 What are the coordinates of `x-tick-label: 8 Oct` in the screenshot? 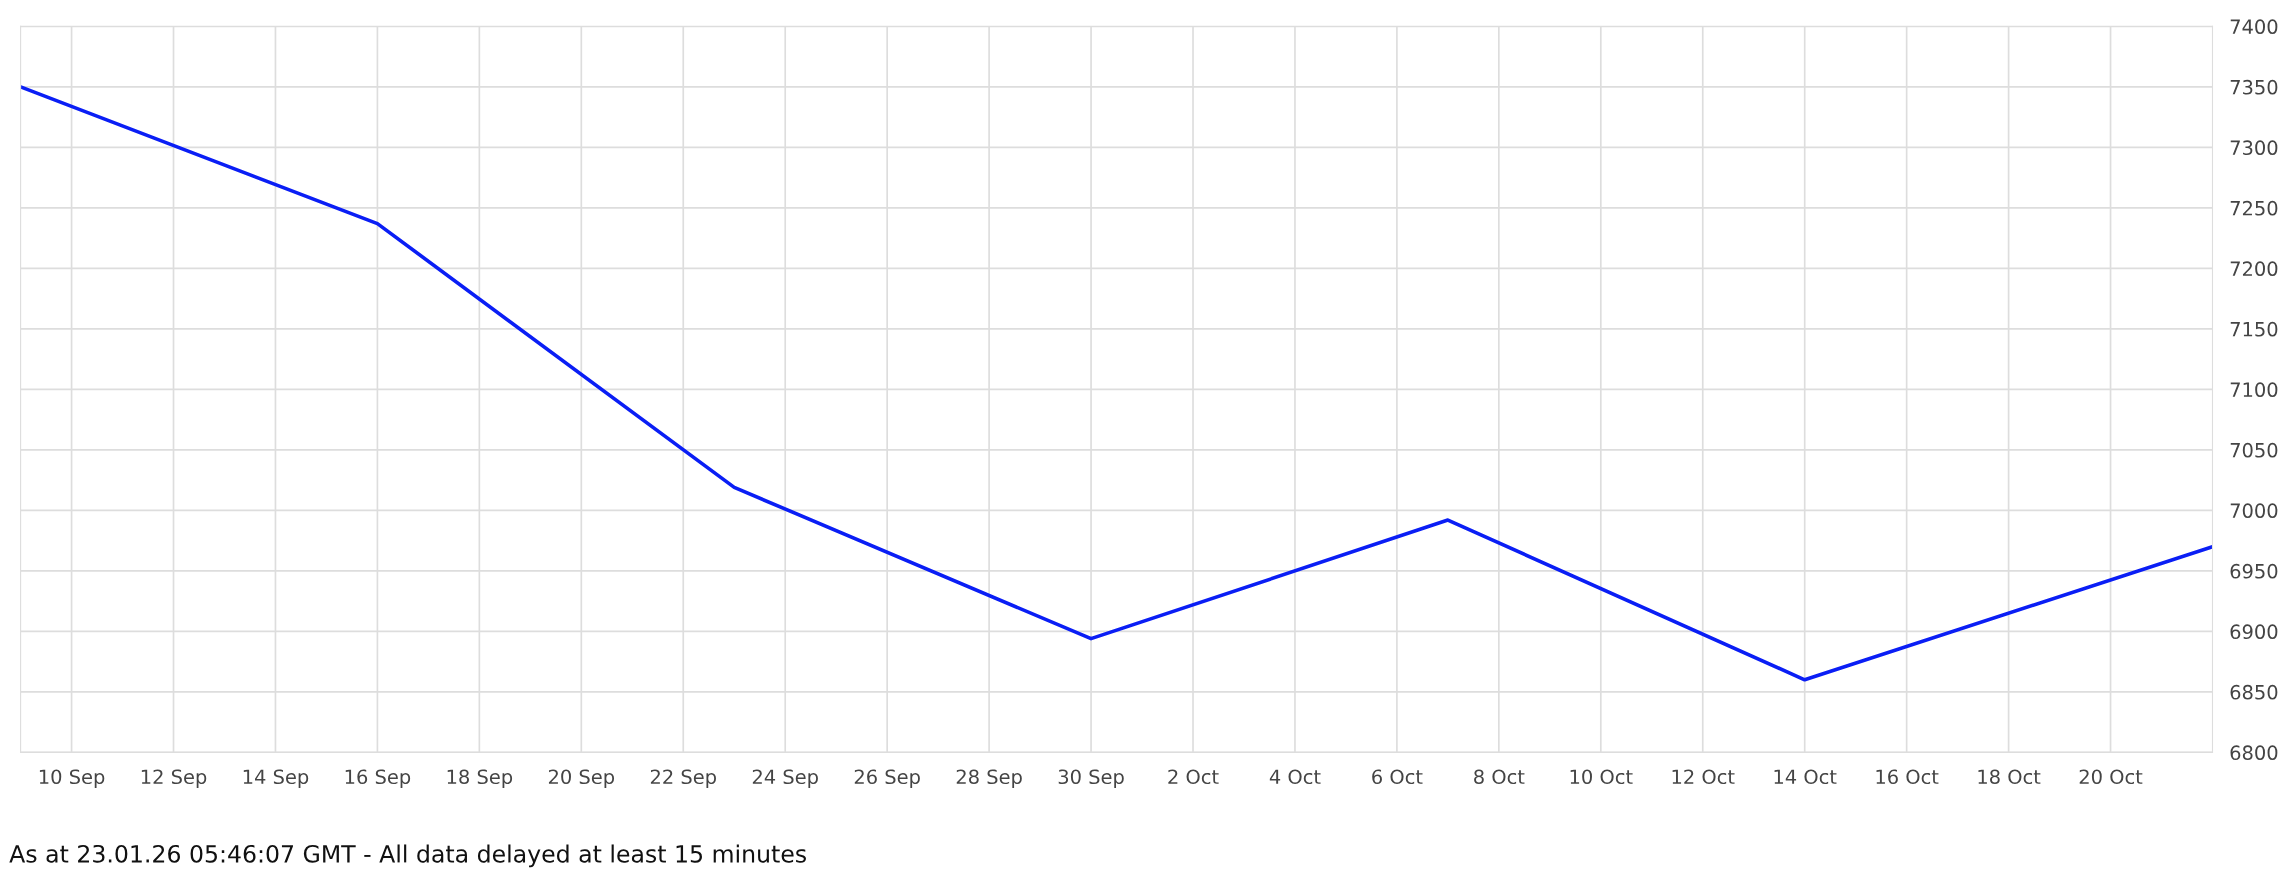 It's located at (1499, 777).